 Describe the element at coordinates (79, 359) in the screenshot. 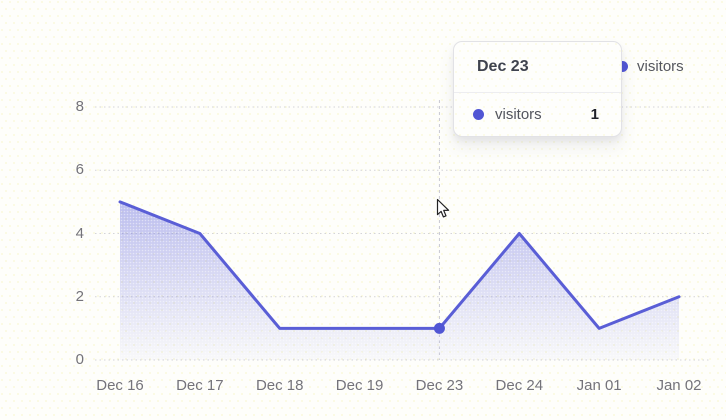

I see `y-tick-label-0: 0` at that location.